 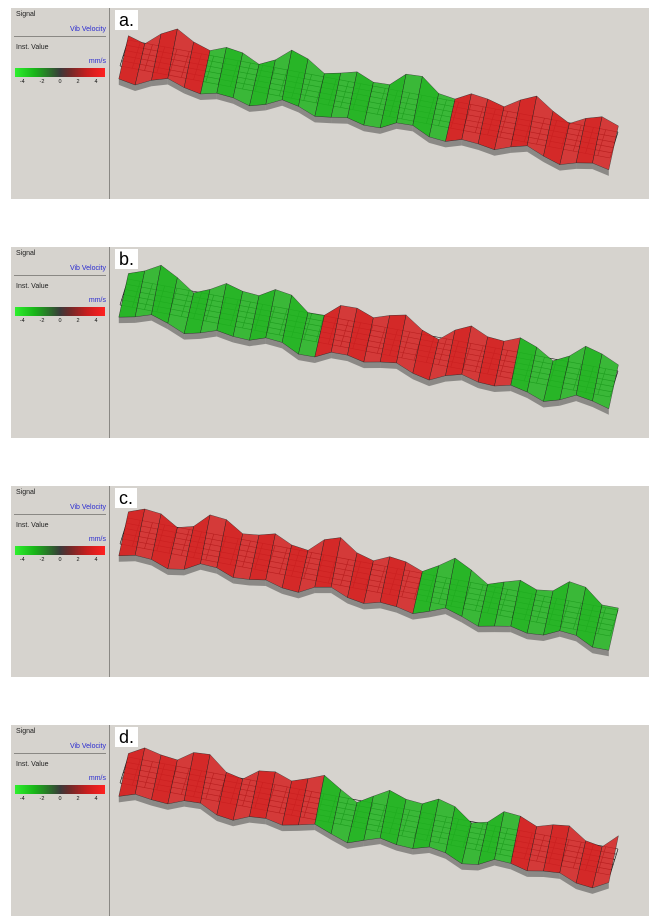 What do you see at coordinates (60, 36) in the screenshot?
I see `divider` at bounding box center [60, 36].